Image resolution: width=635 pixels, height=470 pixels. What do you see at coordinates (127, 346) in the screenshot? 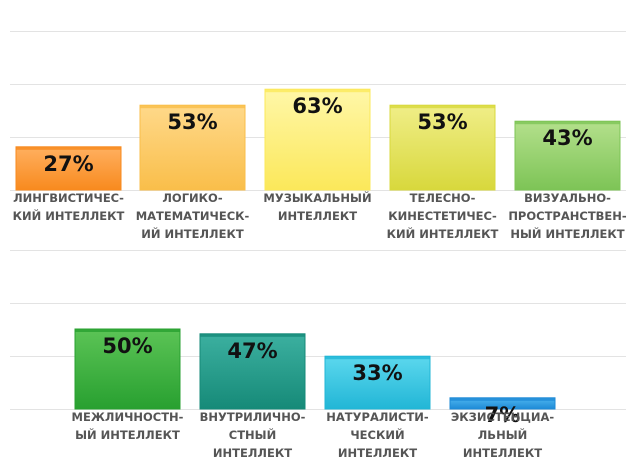
I see `bar-value-label: 50%` at bounding box center [127, 346].